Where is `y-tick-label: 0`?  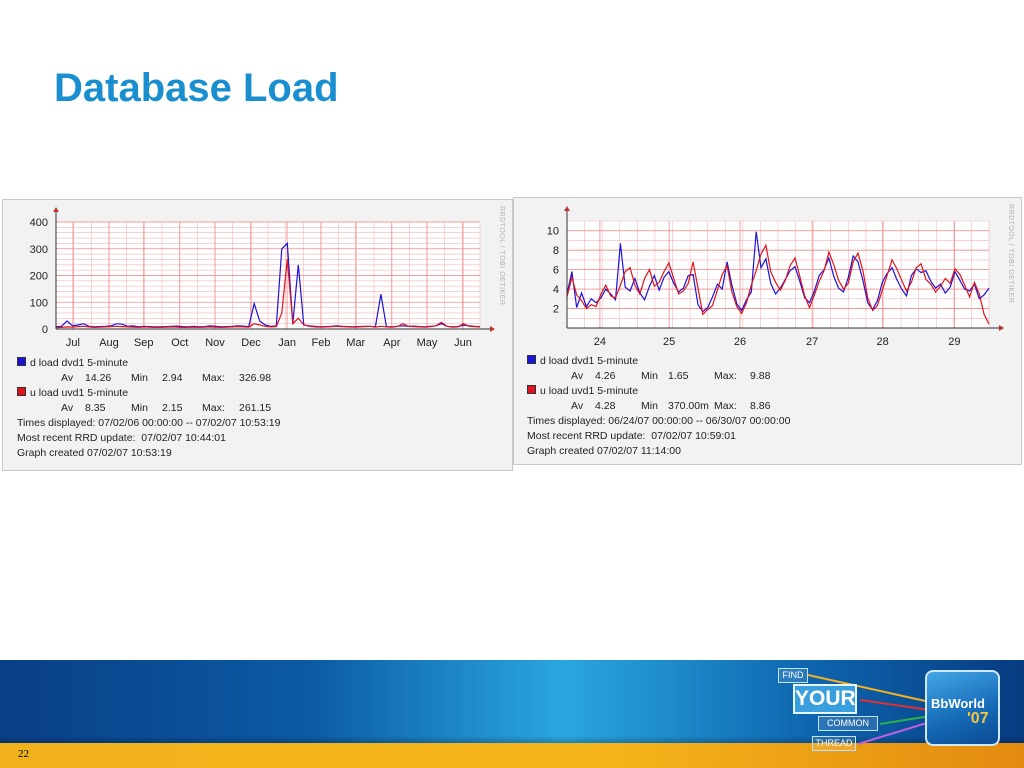 y-tick-label: 0 is located at coordinates (45, 330).